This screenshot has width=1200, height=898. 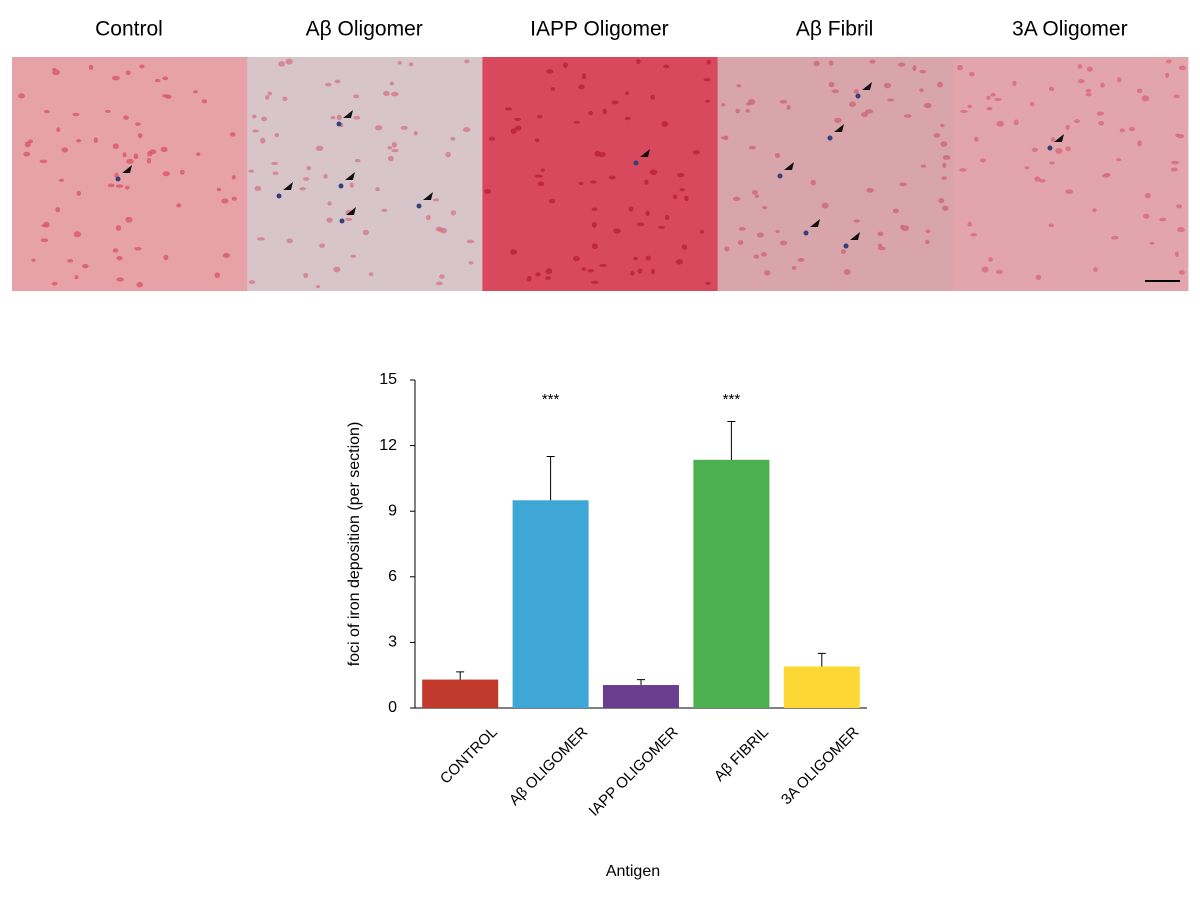 I want to click on panel-title: Aβ Fibril, so click(x=834, y=29).